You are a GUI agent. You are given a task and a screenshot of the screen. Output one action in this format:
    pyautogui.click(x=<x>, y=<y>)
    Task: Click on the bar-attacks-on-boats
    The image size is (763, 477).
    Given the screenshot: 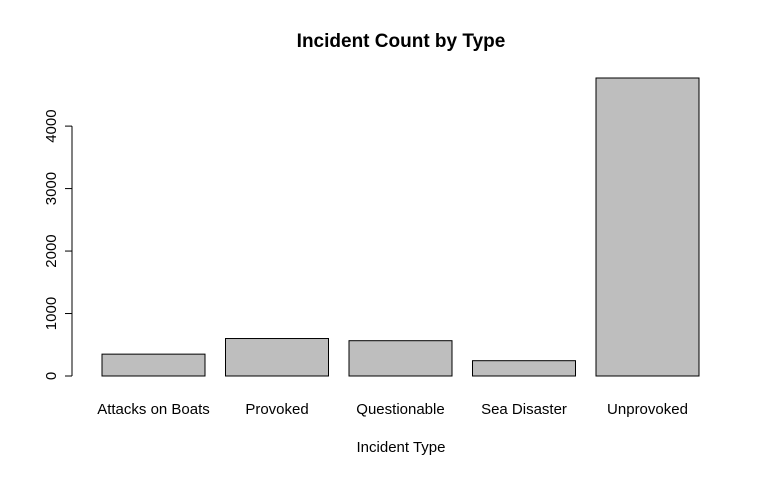 What is the action you would take?
    pyautogui.click(x=153, y=365)
    